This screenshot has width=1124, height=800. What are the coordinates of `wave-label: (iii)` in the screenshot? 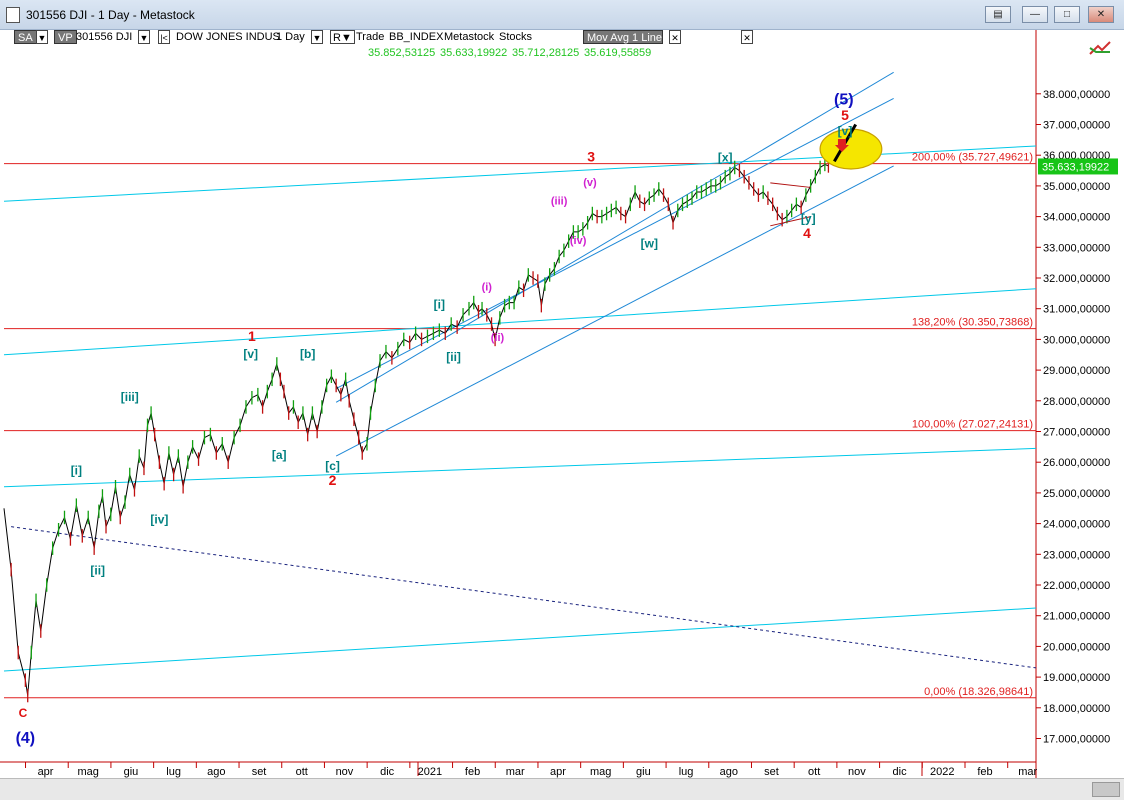 It's located at (559, 201).